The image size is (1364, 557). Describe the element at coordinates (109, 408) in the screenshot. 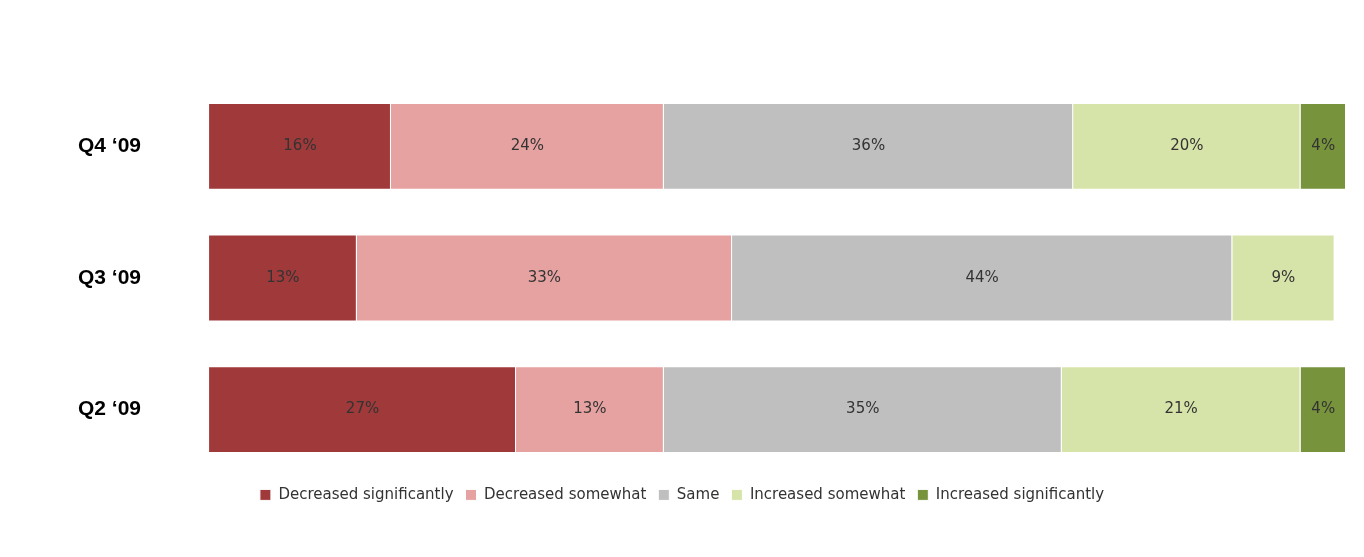

I see `y-tick-label: Q2 ‘09` at that location.